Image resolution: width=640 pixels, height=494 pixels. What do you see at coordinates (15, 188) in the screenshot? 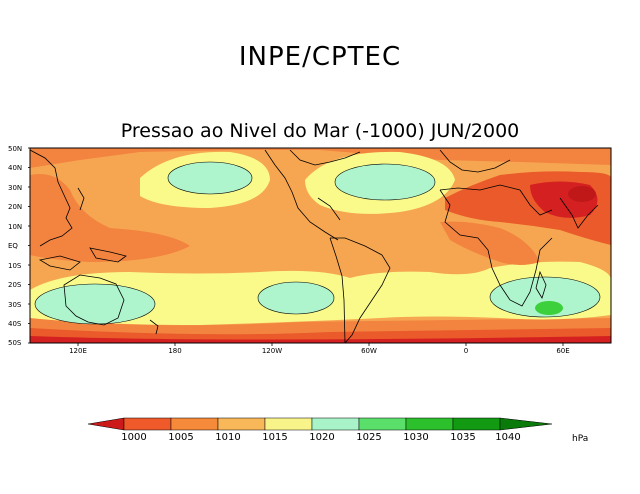
I see `lat-label: 30N` at bounding box center [15, 188].